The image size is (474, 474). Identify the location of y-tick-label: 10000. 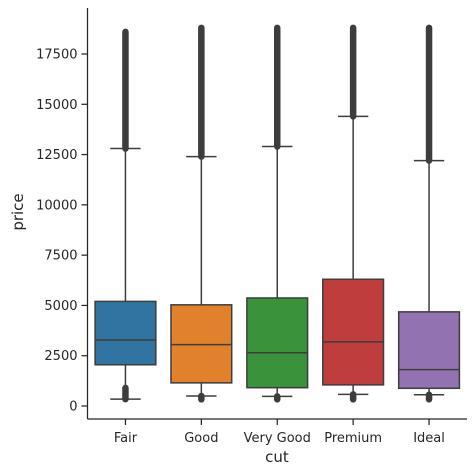
(56, 205).